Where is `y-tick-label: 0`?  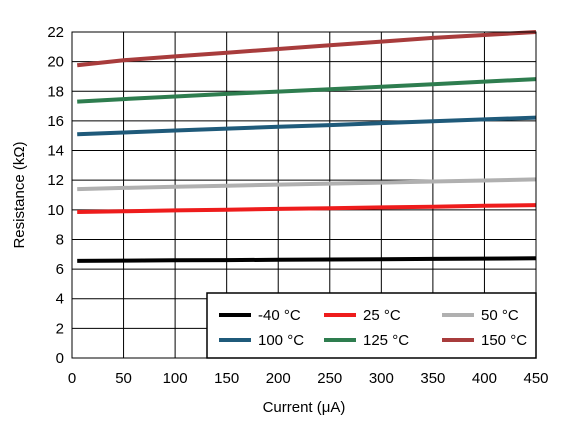 y-tick-label: 0 is located at coordinates (60, 358).